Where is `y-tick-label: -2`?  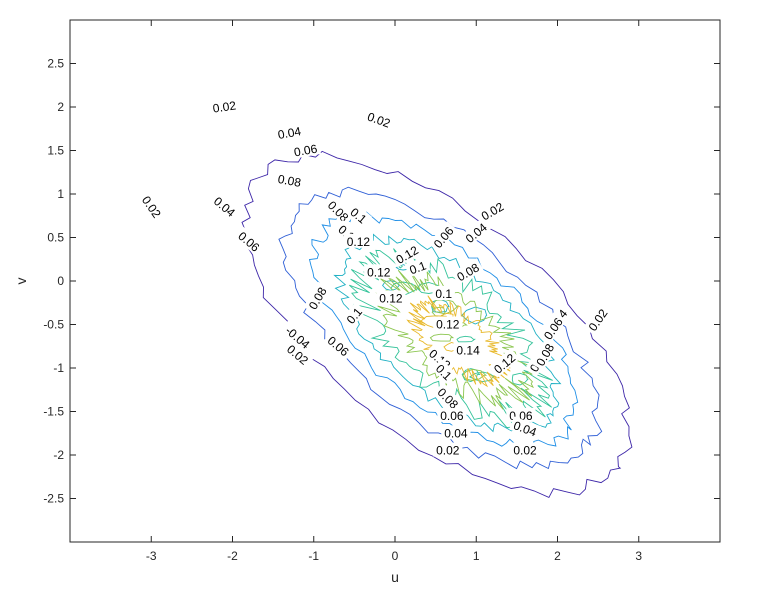 y-tick-label: -2 is located at coordinates (58, 455).